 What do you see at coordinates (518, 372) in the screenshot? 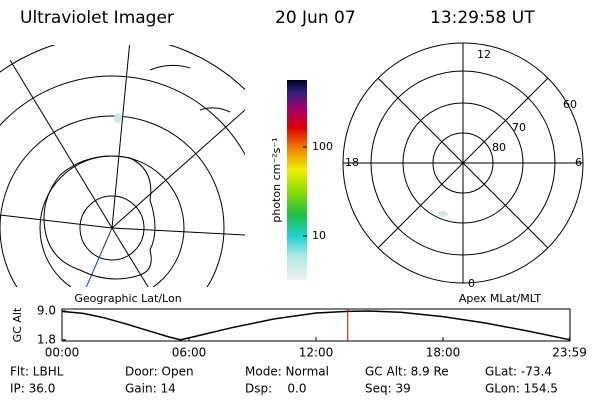
I see `status-field: GLat: -73.4` at bounding box center [518, 372].